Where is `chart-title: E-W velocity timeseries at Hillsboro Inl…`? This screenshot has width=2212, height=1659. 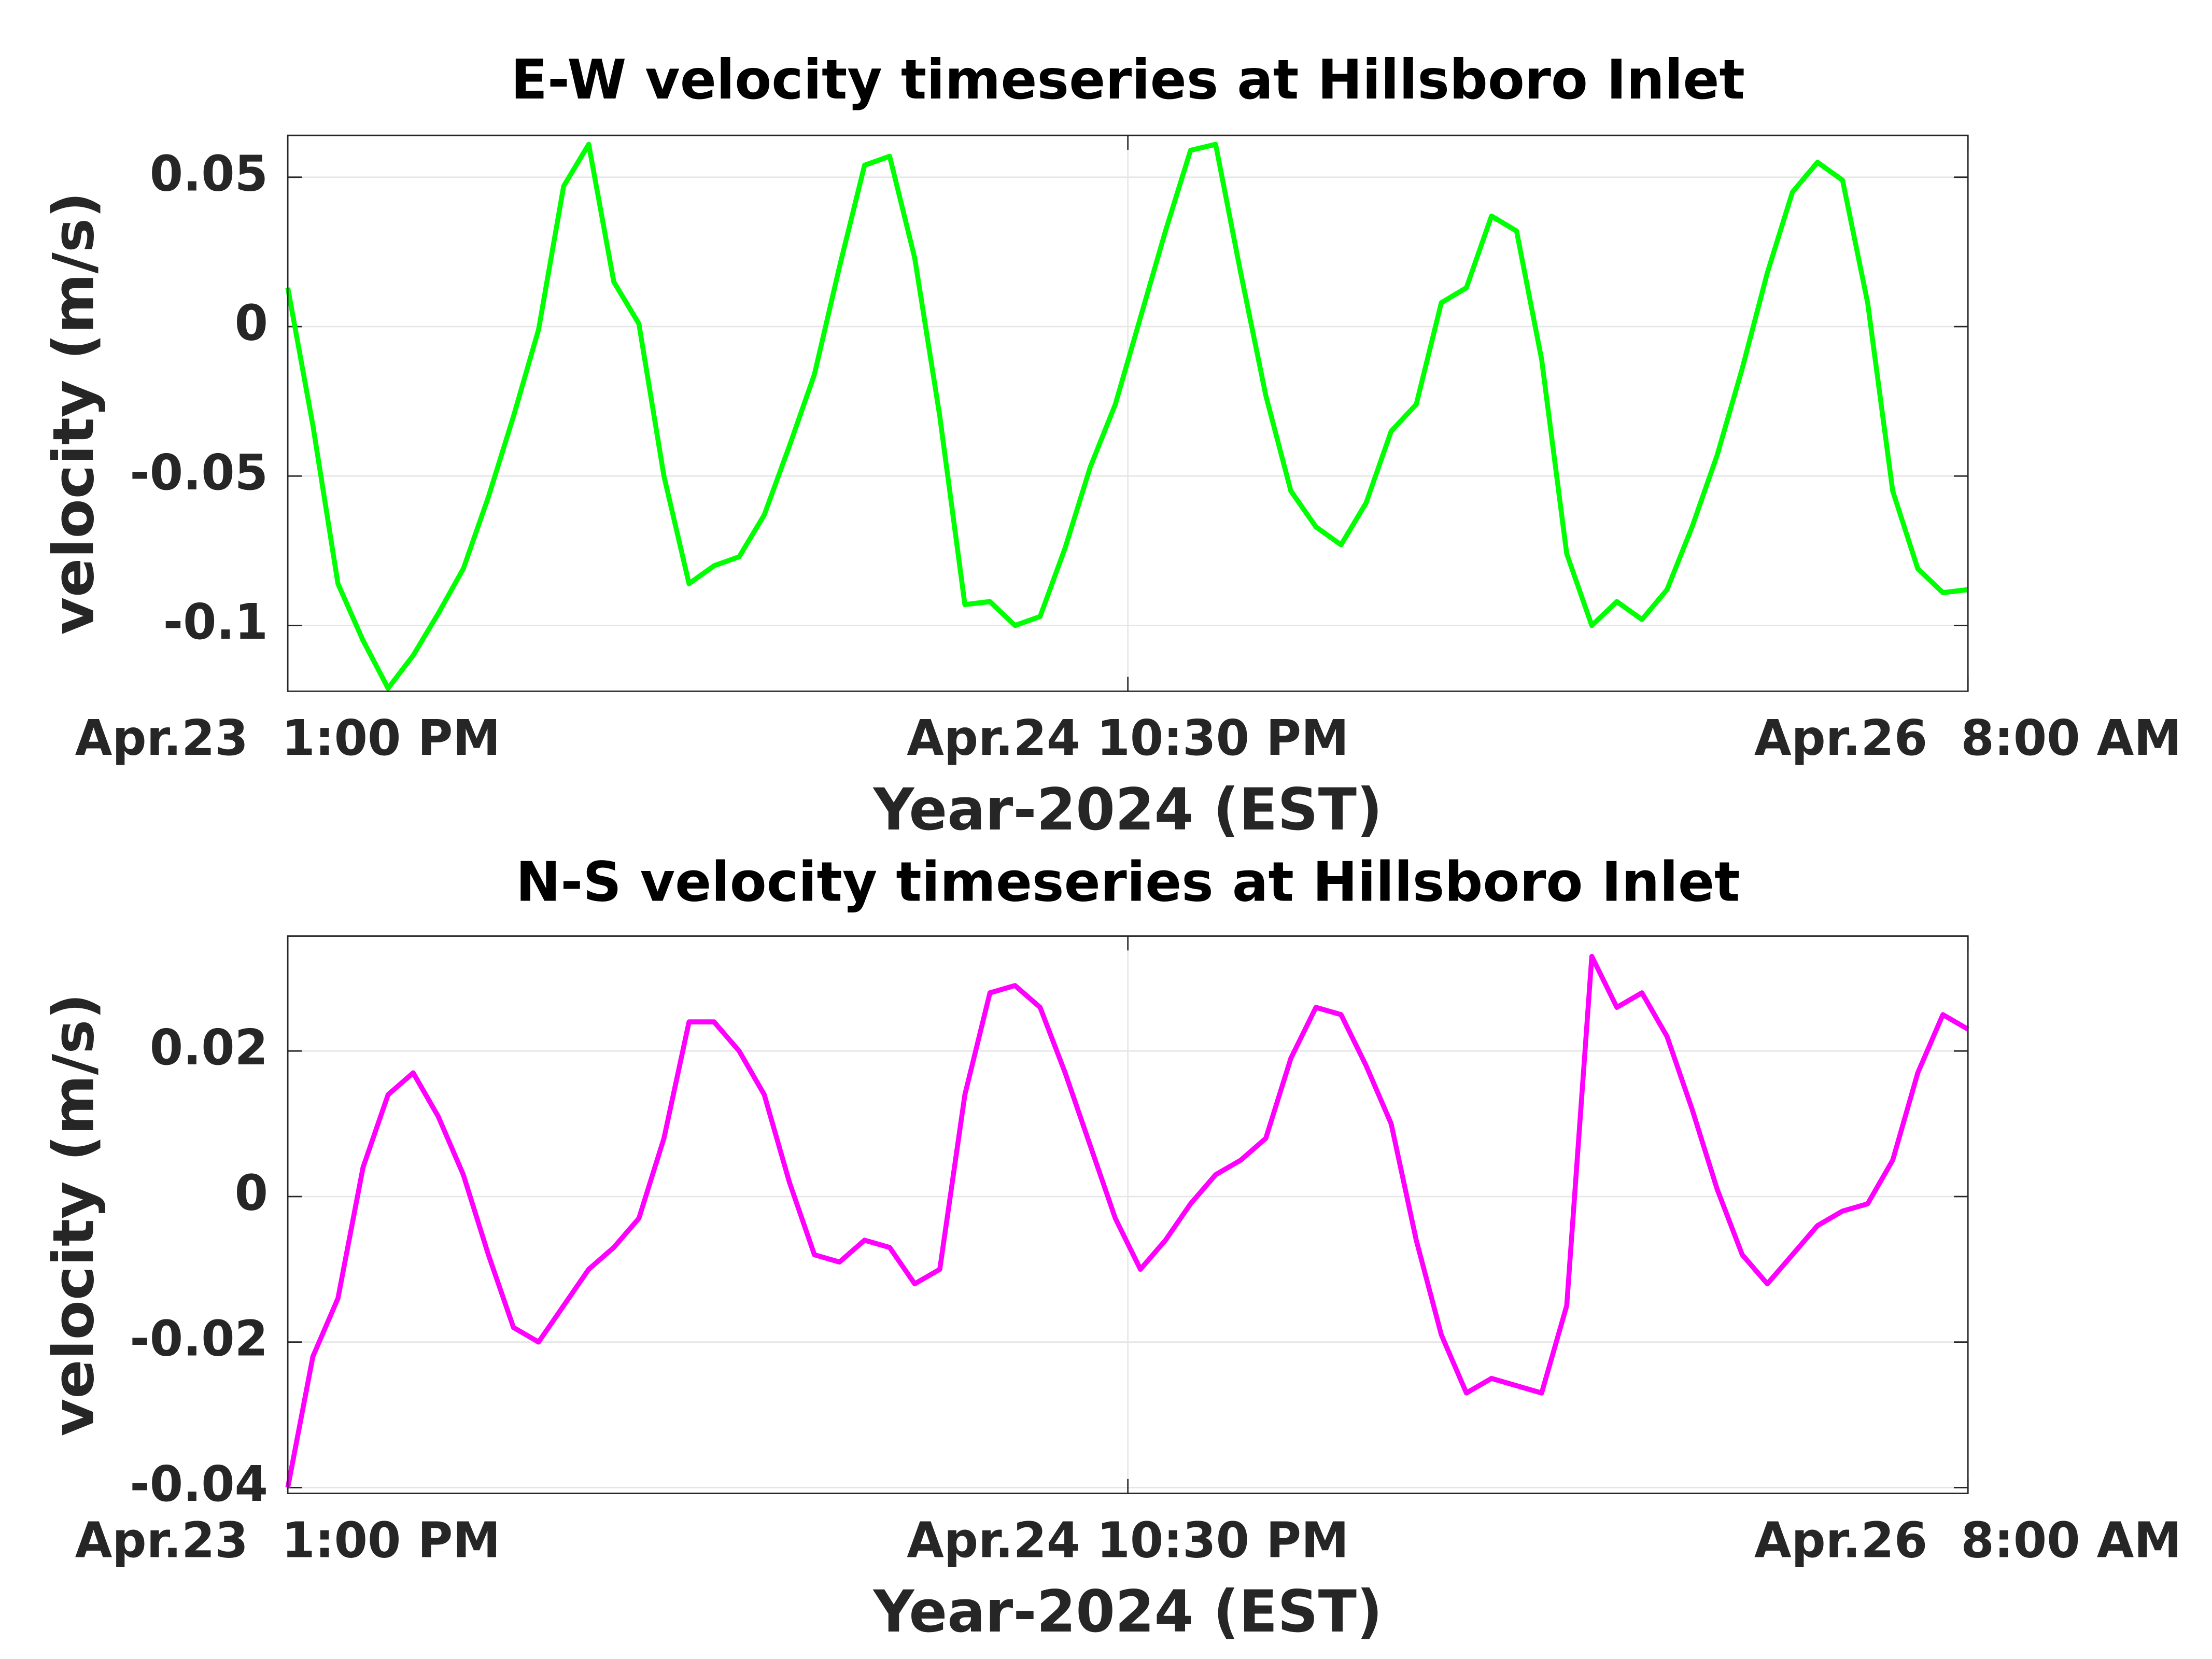 chart-title: E-W velocity timeseries at Hillsboro Inl… is located at coordinates (1128, 79).